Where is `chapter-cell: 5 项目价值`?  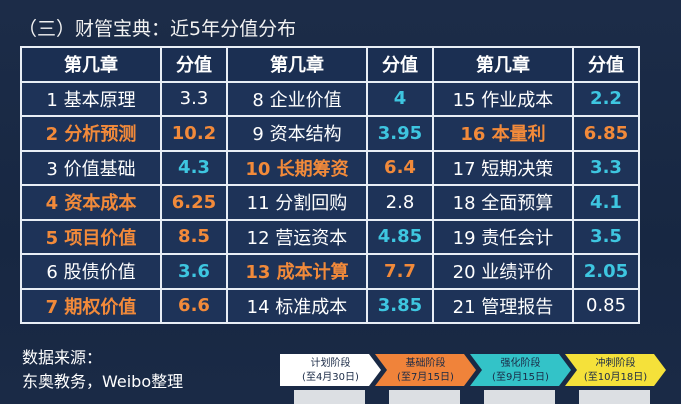
chapter-cell: 5 项目价值 is located at coordinates (91, 236).